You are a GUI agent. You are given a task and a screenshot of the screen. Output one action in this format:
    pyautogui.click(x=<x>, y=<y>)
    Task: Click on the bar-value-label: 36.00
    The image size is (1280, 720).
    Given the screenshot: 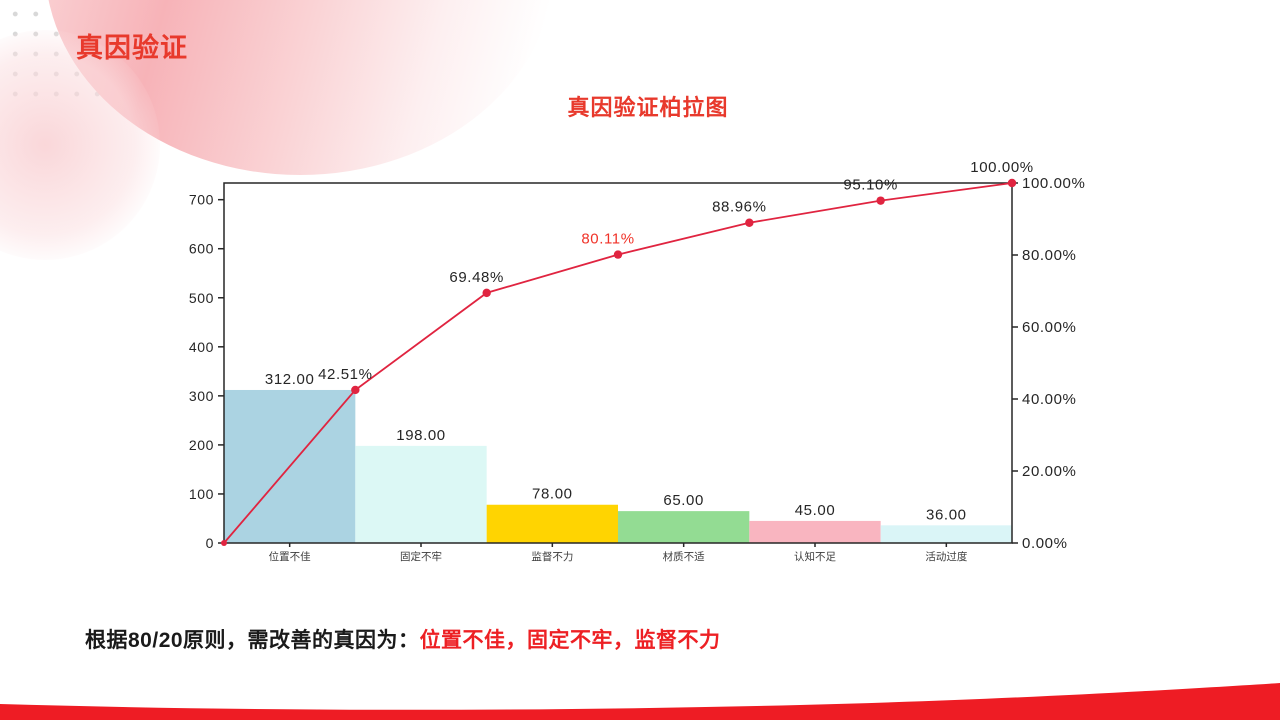 What is the action you would take?
    pyautogui.click(x=946, y=514)
    